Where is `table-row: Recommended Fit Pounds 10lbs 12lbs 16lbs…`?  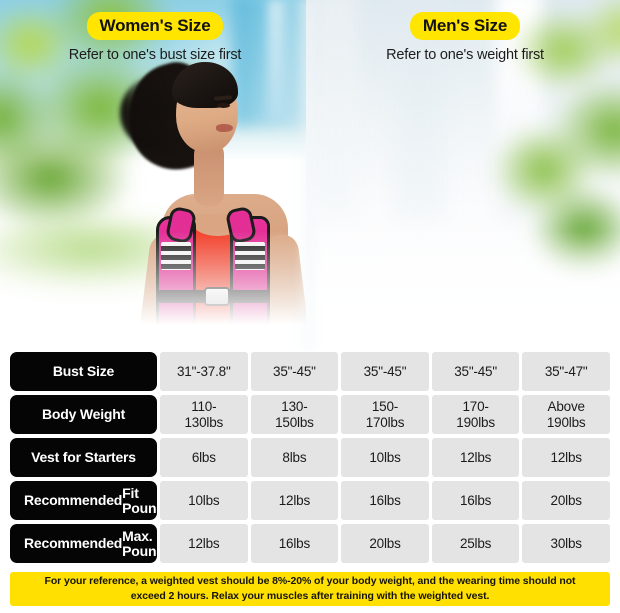
table-row: Recommended Fit Pounds 10lbs 12lbs 16lbs… is located at coordinates (310, 500).